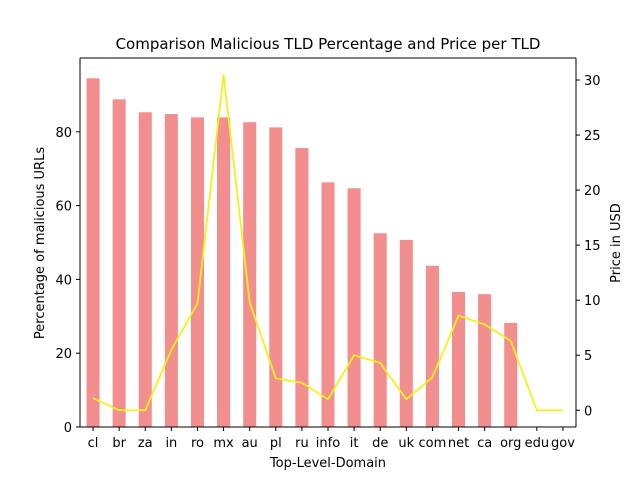  What do you see at coordinates (592, 246) in the screenshot?
I see `y-tick-label-right: 15` at bounding box center [592, 246].